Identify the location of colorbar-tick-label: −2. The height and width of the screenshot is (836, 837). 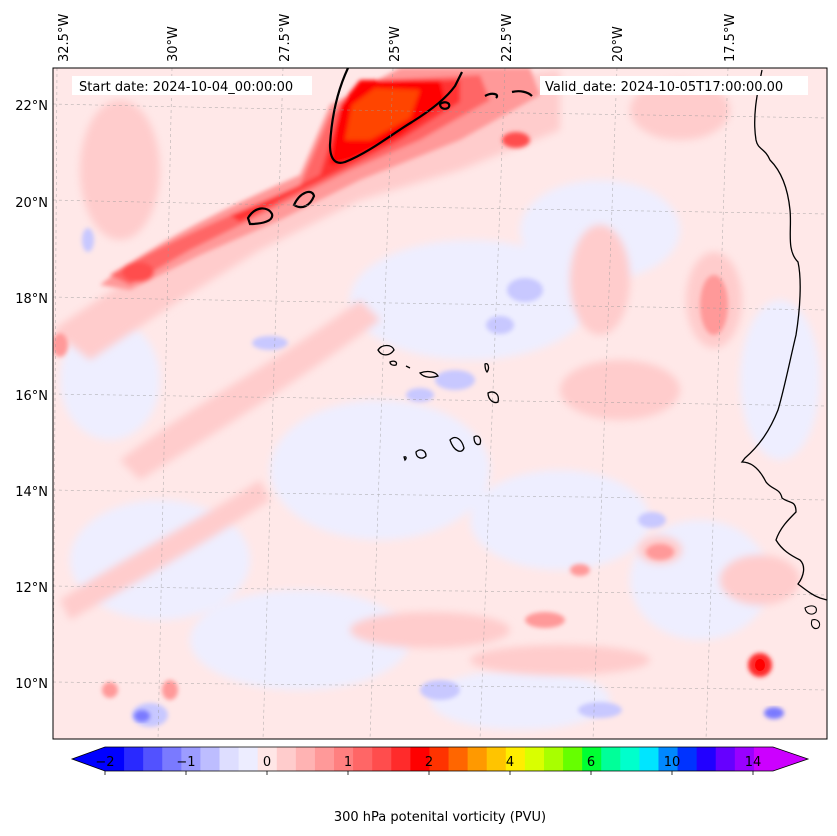
(104, 762).